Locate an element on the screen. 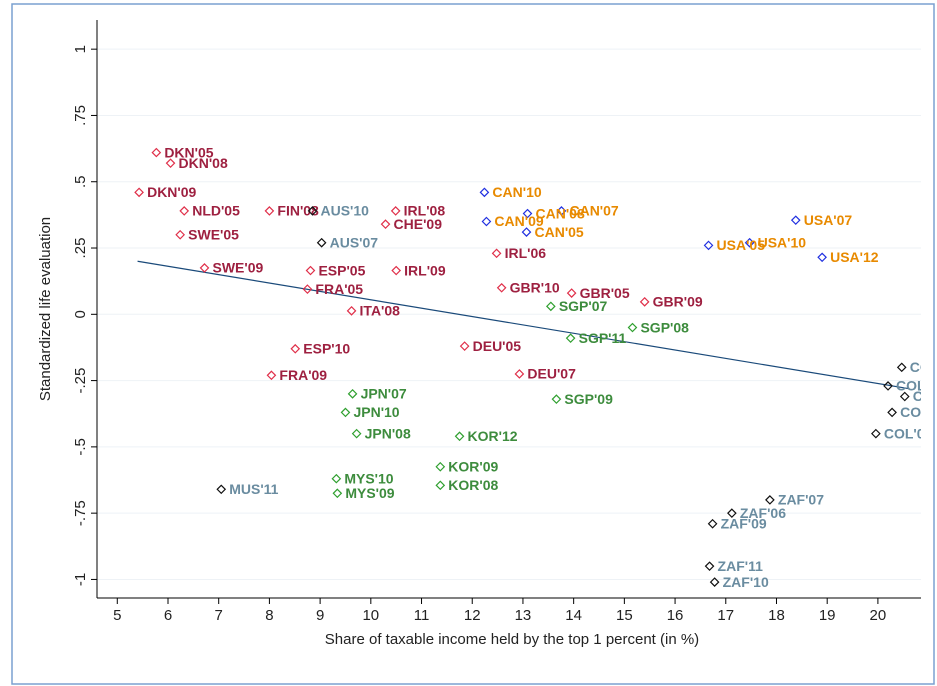  x-tick-label: 5 is located at coordinates (117, 615).